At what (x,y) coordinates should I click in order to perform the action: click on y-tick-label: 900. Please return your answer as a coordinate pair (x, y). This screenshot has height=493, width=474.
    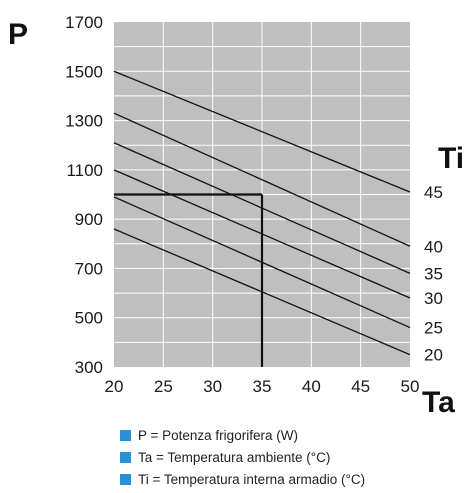
    Looking at the image, I should click on (89, 219).